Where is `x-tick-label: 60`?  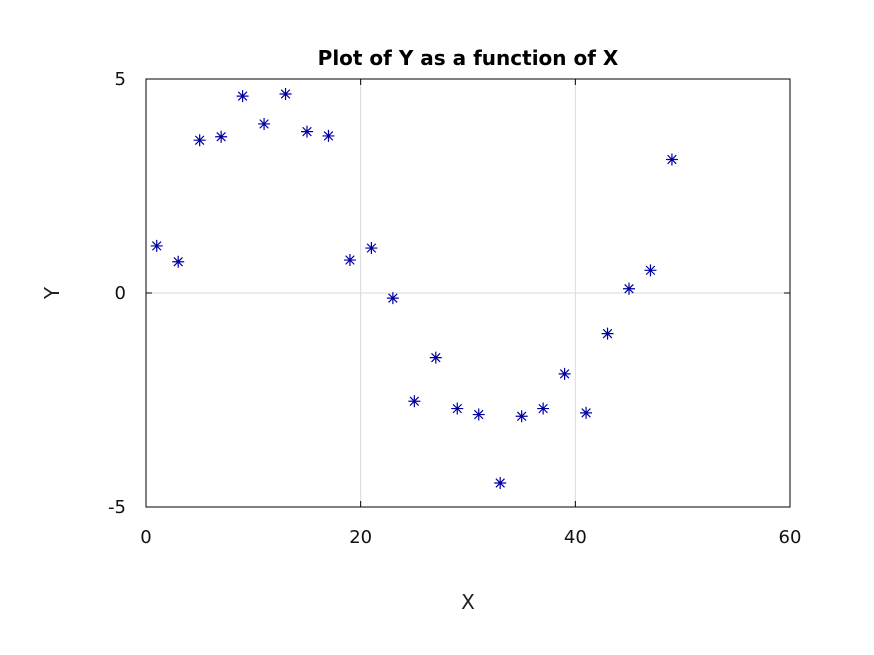 x-tick-label: 60 is located at coordinates (790, 537).